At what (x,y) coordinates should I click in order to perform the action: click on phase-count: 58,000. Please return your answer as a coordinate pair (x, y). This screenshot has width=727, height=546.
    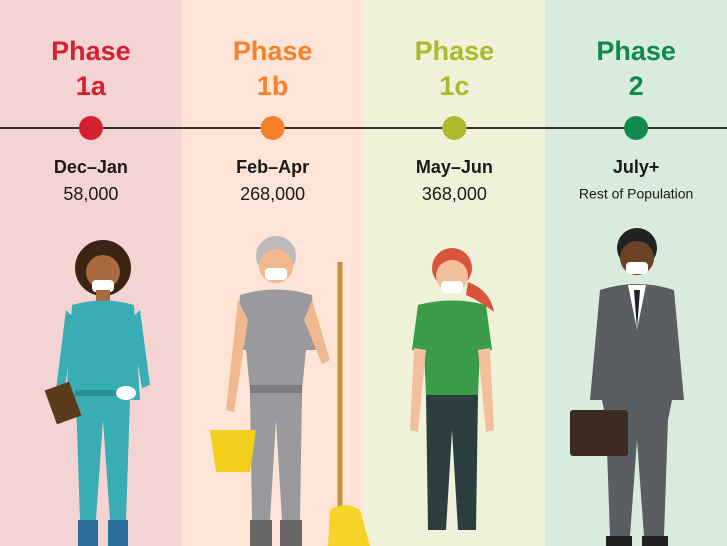
    Looking at the image, I should click on (90, 194).